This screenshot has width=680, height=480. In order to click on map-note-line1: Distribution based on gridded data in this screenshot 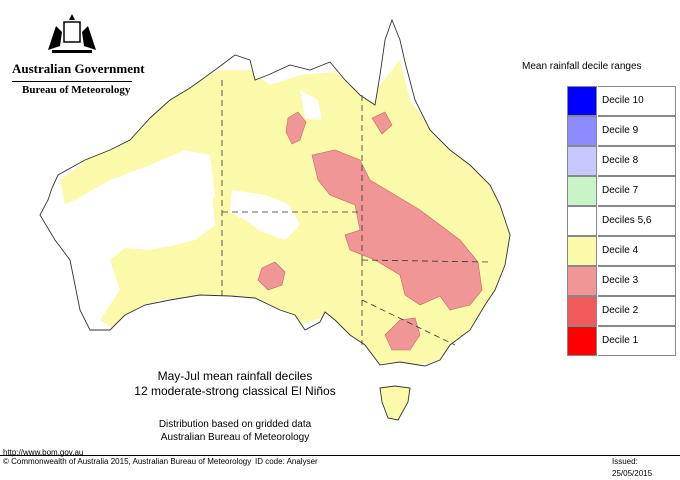, I will do `click(235, 424)`.